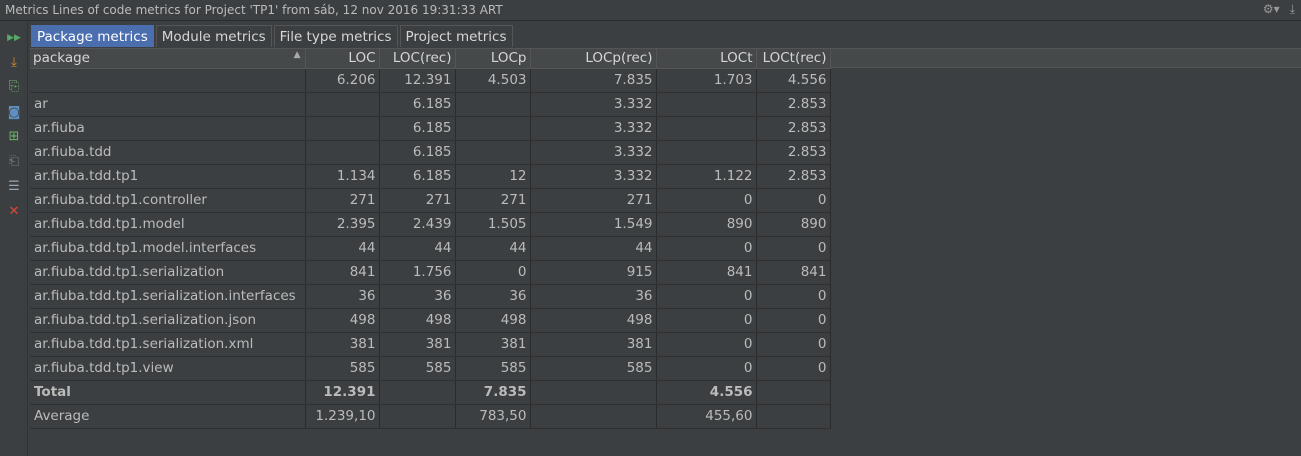 This screenshot has width=1301, height=456. What do you see at coordinates (342, 416) in the screenshot?
I see `metric-cell: 1.239,10` at bounding box center [342, 416].